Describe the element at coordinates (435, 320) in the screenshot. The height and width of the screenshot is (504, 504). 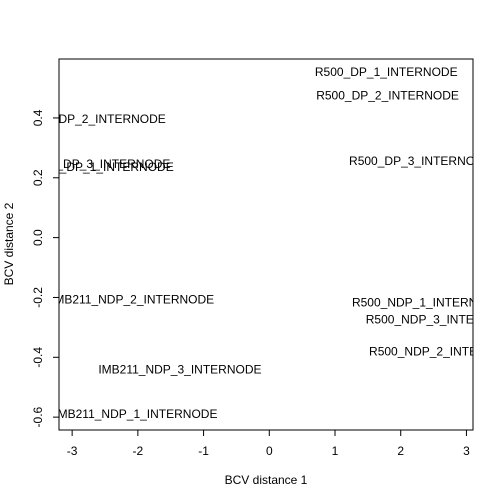
I see `point-label: R500_NDP_3_INTERNODE` at that location.